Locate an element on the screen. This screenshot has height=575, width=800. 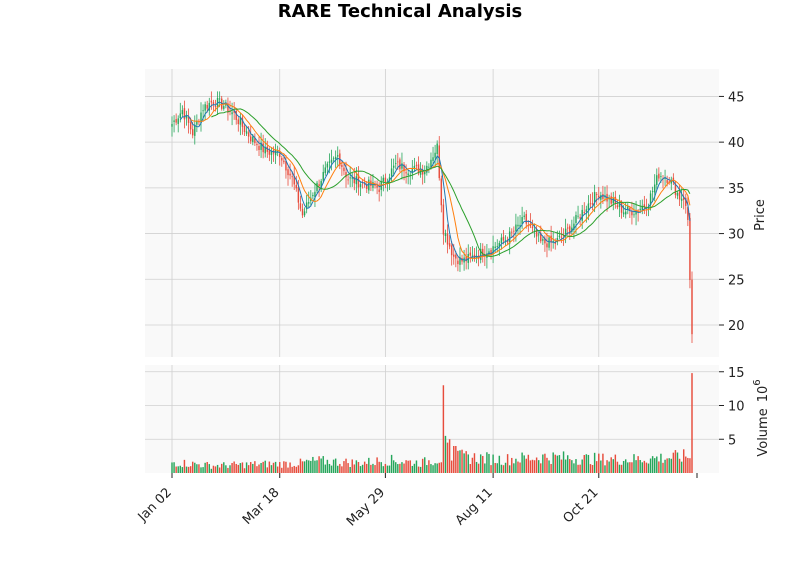
x-tick-label: Jan 02 is located at coordinates (155, 505).